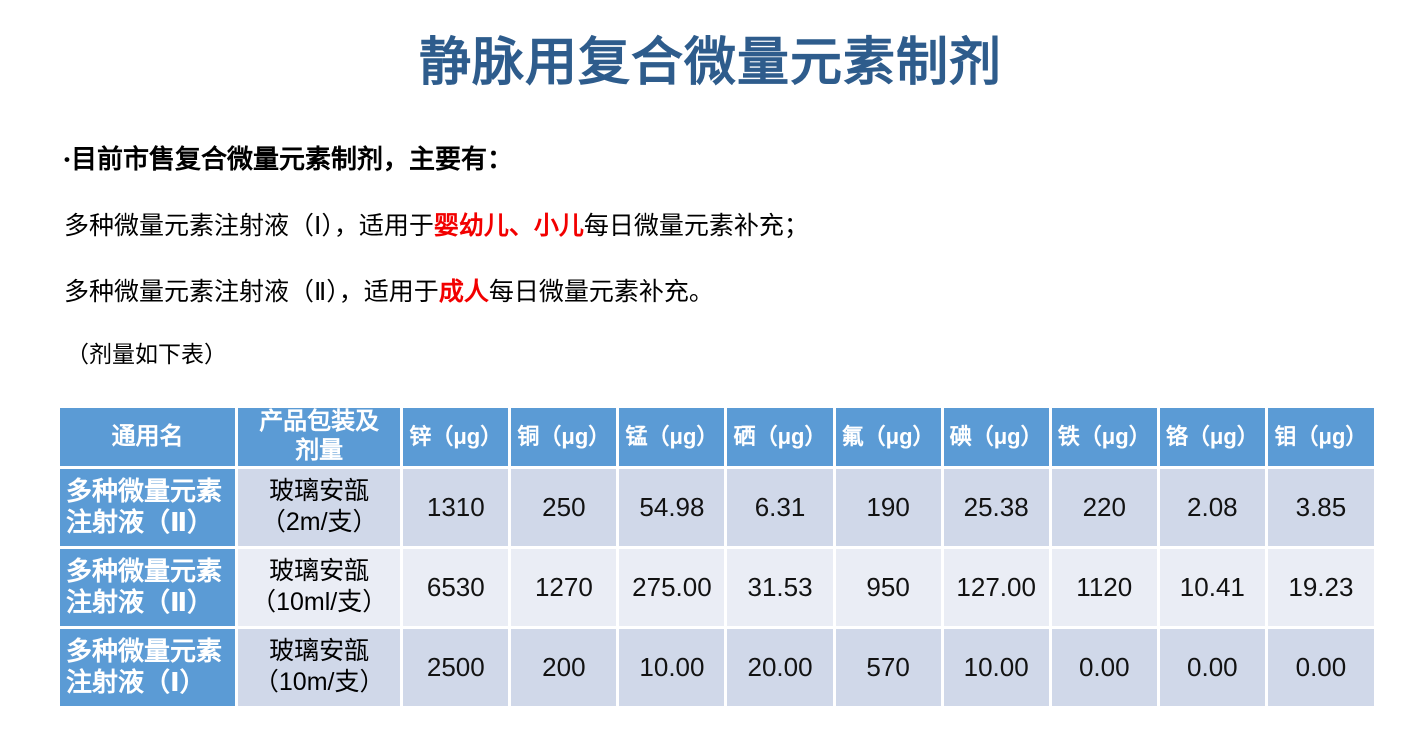 The width and height of the screenshot is (1421, 749). What do you see at coordinates (888, 587) in the screenshot?
I see `value-cell: 950` at bounding box center [888, 587].